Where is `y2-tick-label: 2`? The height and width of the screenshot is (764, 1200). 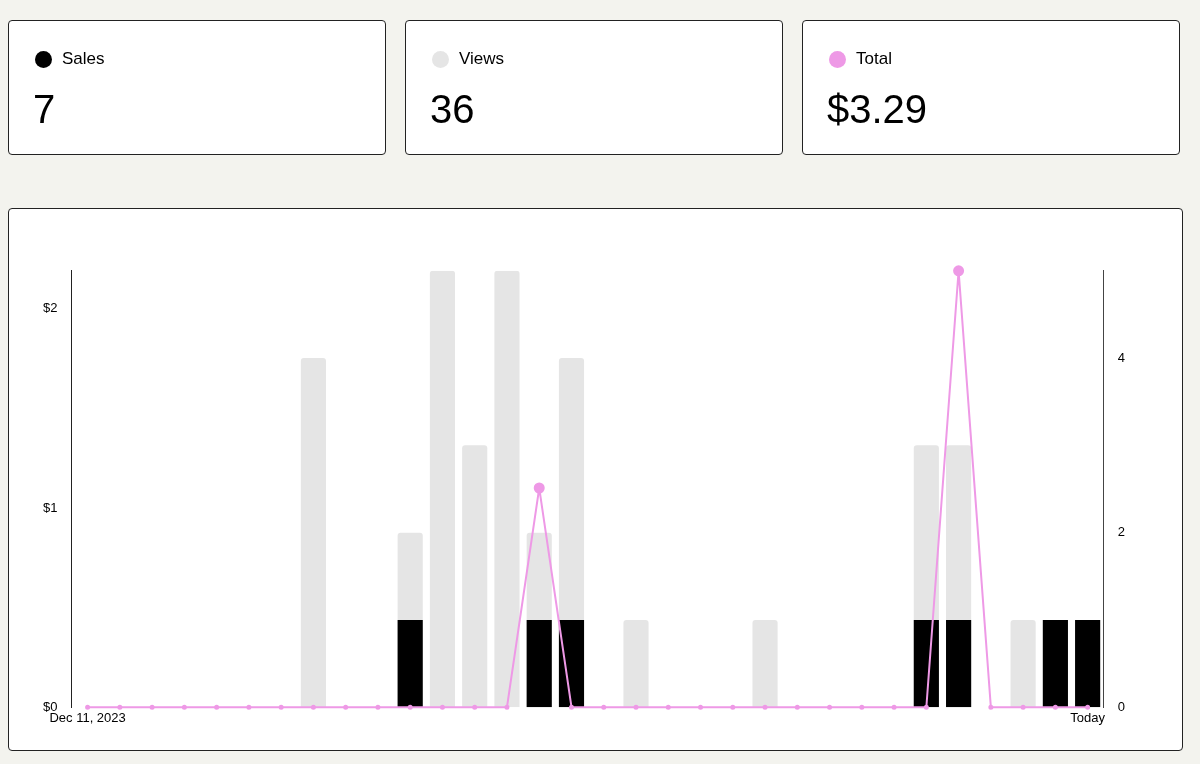
y2-tick-label: 2 is located at coordinates (1121, 532).